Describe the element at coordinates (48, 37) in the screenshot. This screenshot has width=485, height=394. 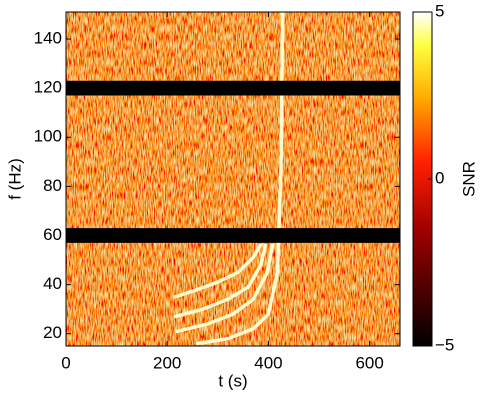
I see `y-tick-label: 140` at that location.